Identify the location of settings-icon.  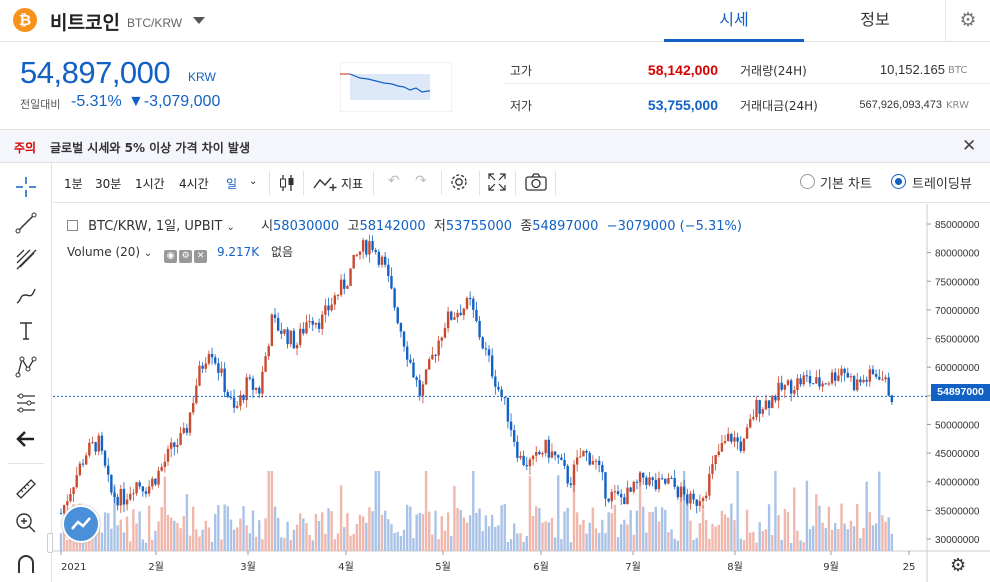
(459, 184).